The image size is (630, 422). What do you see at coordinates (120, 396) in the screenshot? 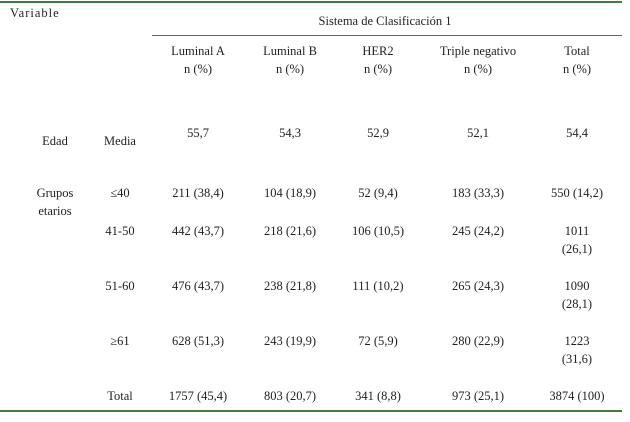
I see `row-label: Total` at bounding box center [120, 396].